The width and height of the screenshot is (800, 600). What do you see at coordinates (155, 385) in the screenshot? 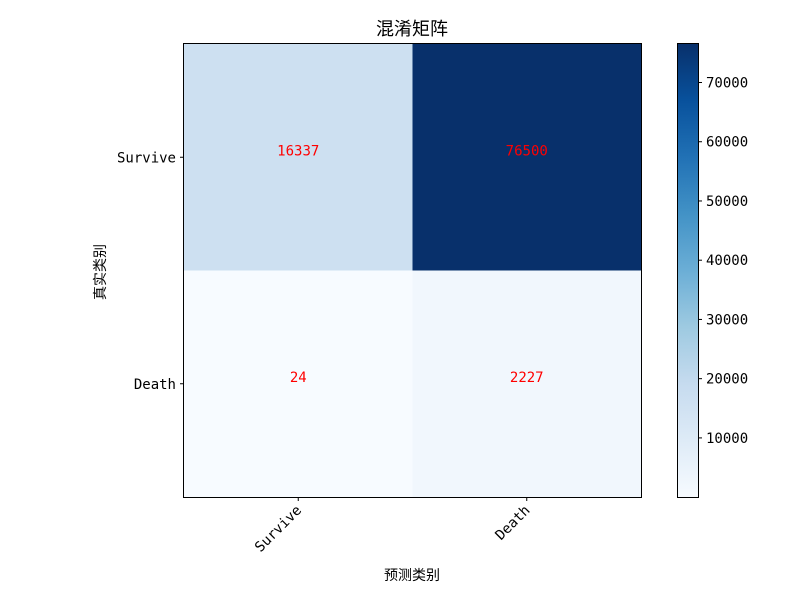
I see `y-tick-label: Death` at bounding box center [155, 385].